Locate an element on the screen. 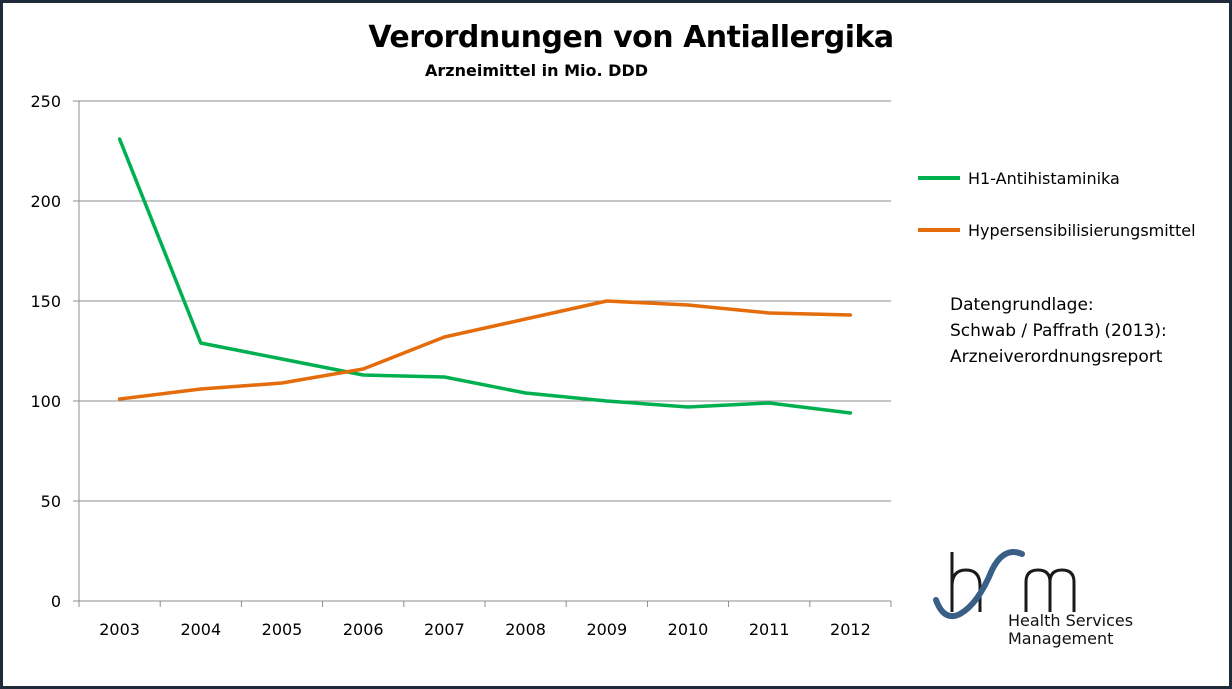  logo-m-mark is located at coordinates (1050, 590).